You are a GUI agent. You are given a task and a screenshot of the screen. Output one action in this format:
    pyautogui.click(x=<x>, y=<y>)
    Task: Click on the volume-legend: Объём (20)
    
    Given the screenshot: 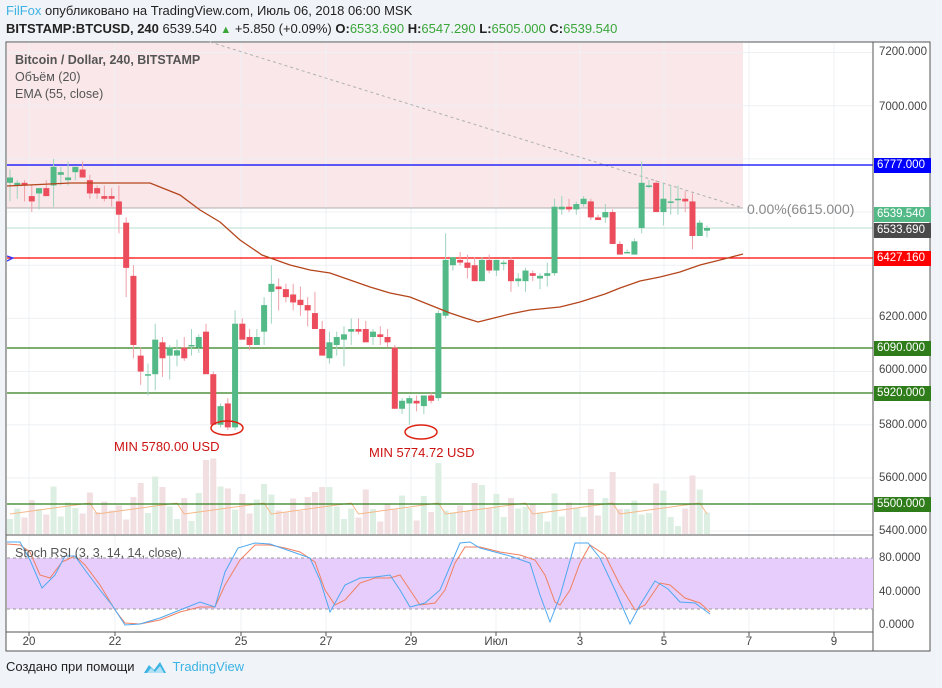 What is the action you would take?
    pyautogui.click(x=48, y=77)
    